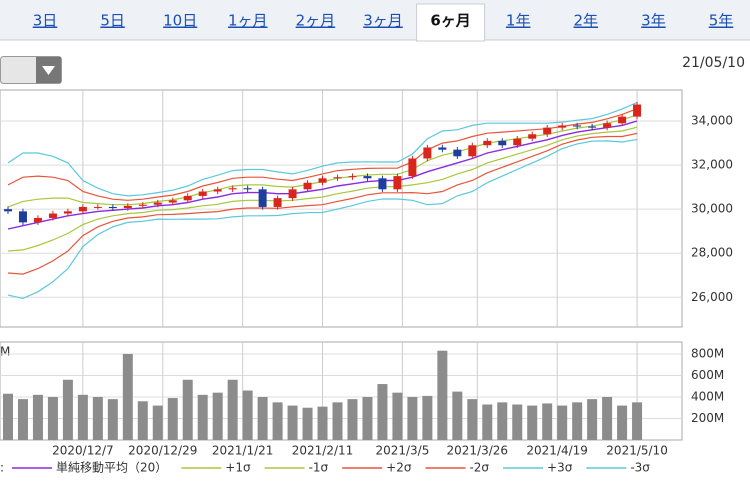 The image size is (750, 490). I want to click on tab: 10日, so click(180, 21).